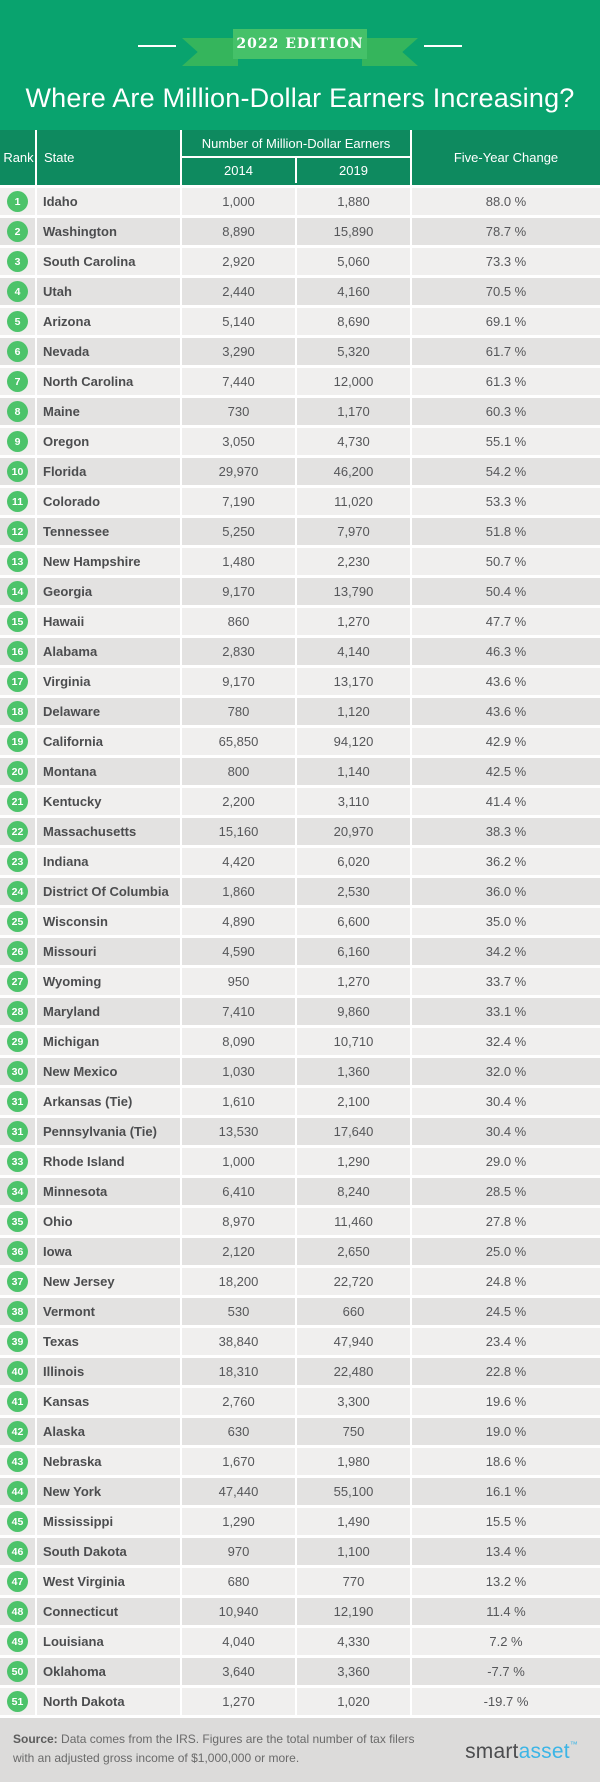 This screenshot has height=1782, width=600. Describe the element at coordinates (300, 44) in the screenshot. I see `edition-ribbon: 2022 EDITION` at that location.